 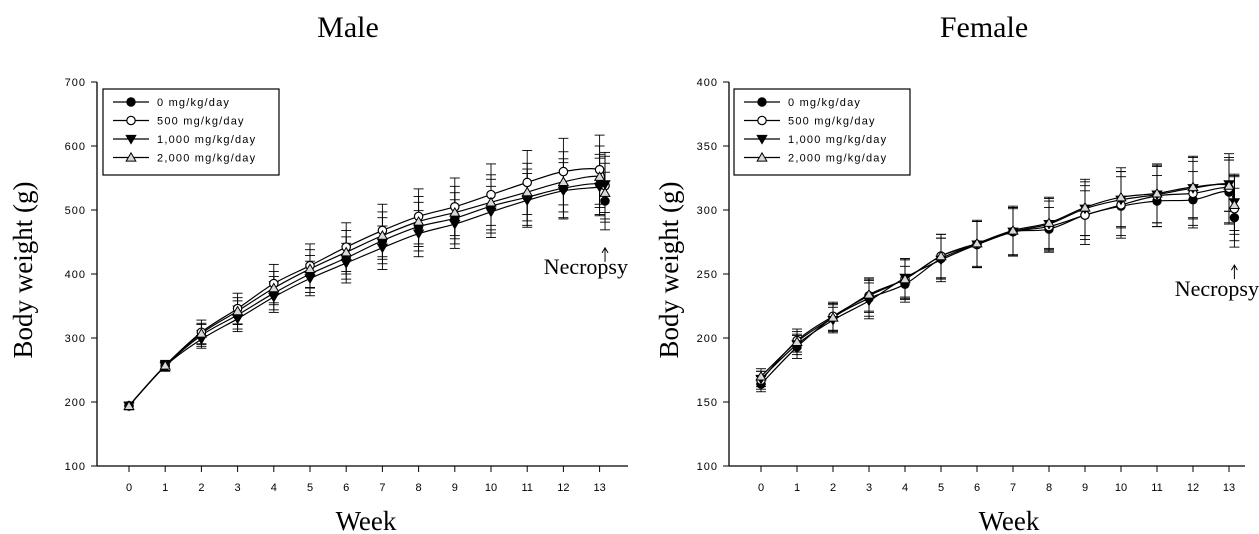 I want to click on y-tick-label: 600, so click(x=75, y=147).